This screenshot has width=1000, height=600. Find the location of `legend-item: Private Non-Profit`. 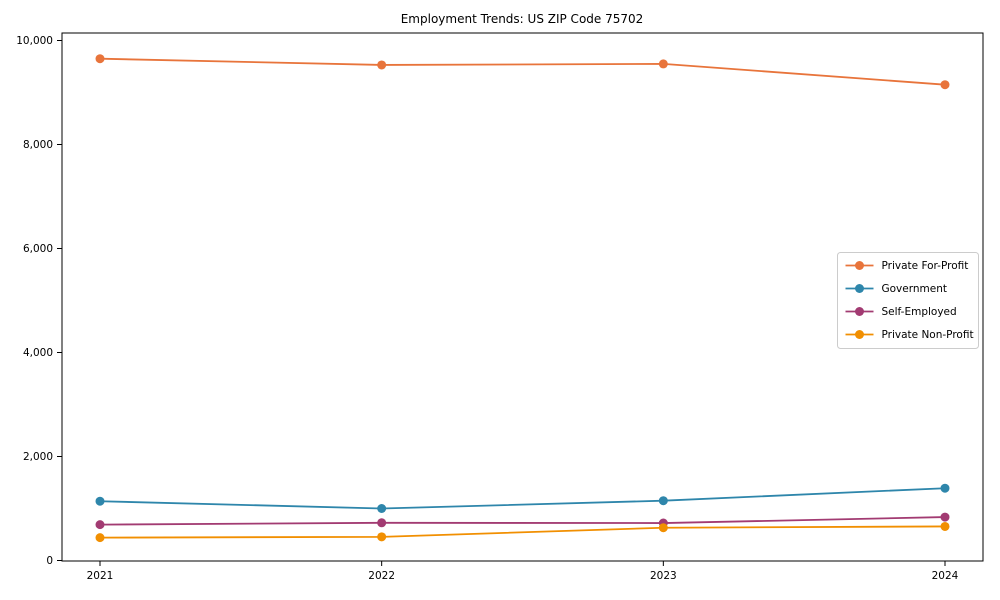

legend-item: Private Non-Profit is located at coordinates (909, 335).